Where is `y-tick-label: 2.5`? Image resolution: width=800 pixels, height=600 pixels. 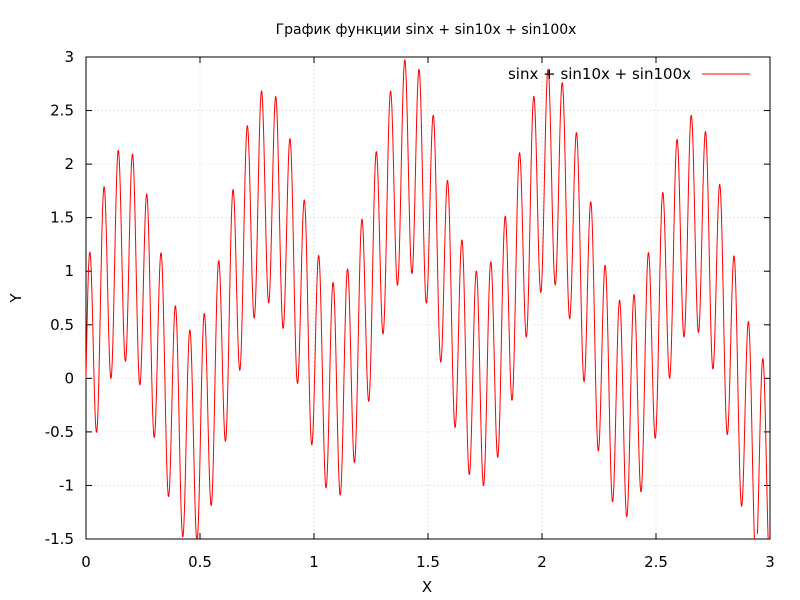
y-tick-label: 2.5 is located at coordinates (62, 111).